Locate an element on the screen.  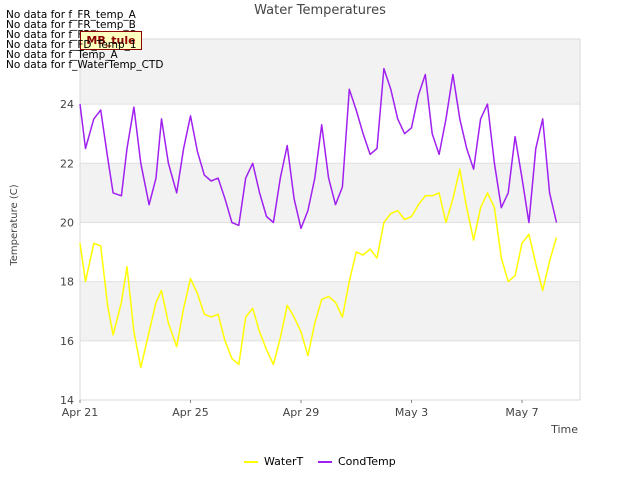
legend-label: WaterT is located at coordinates (284, 461).